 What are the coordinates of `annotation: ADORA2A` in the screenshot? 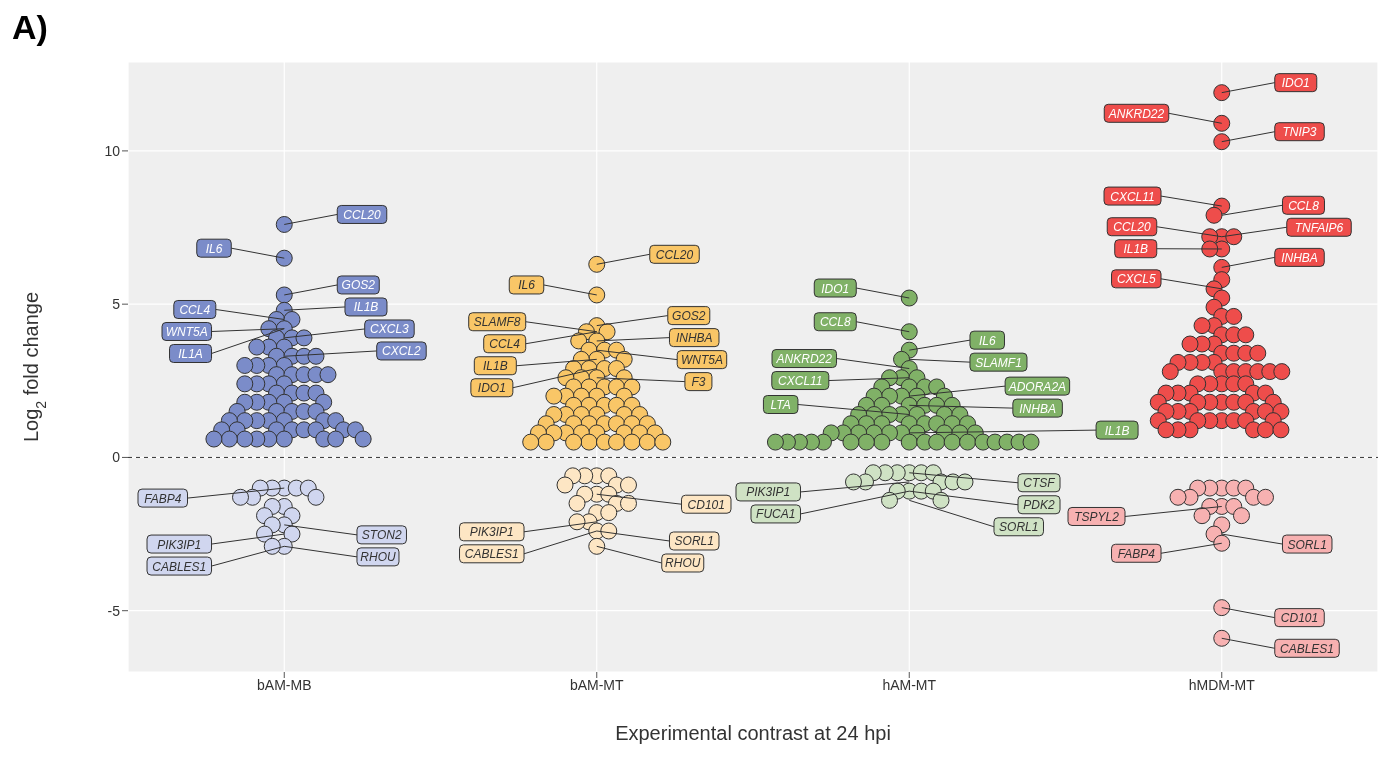 It's located at (1037, 386).